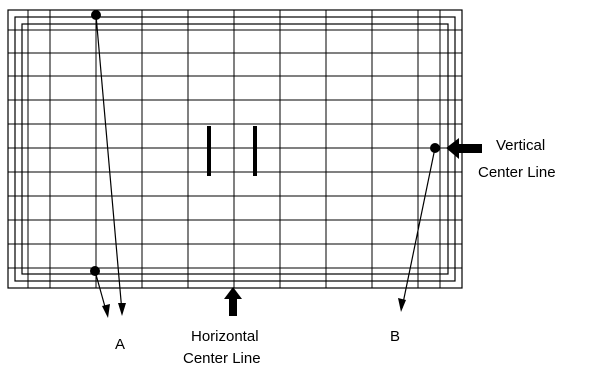  Describe the element at coordinates (254, 308) in the screenshot. I see `arrowheads` at that location.